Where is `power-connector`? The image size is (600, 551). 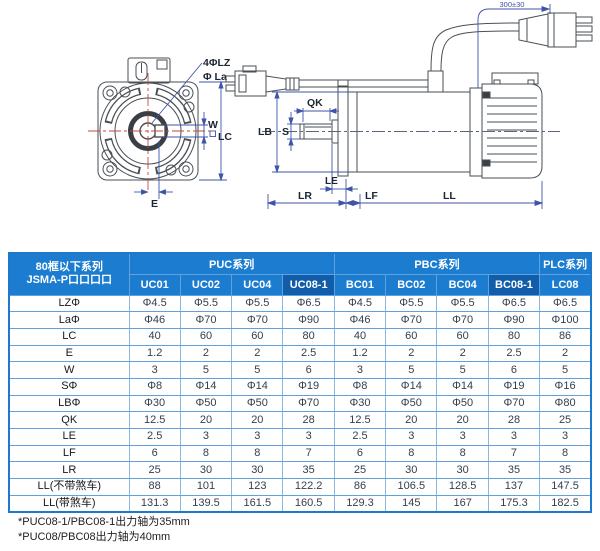 power-connector is located at coordinates (555, 30).